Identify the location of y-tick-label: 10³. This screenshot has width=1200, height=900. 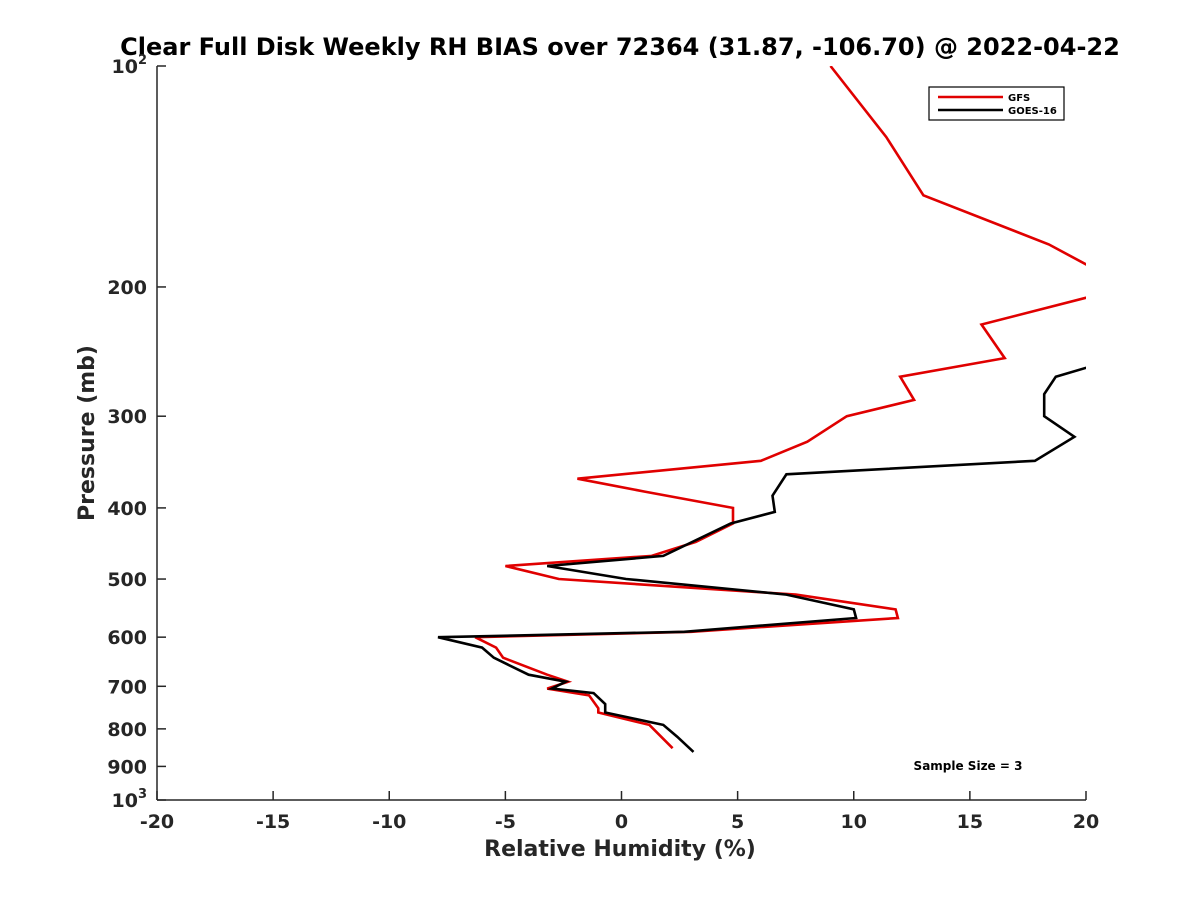
(130, 799).